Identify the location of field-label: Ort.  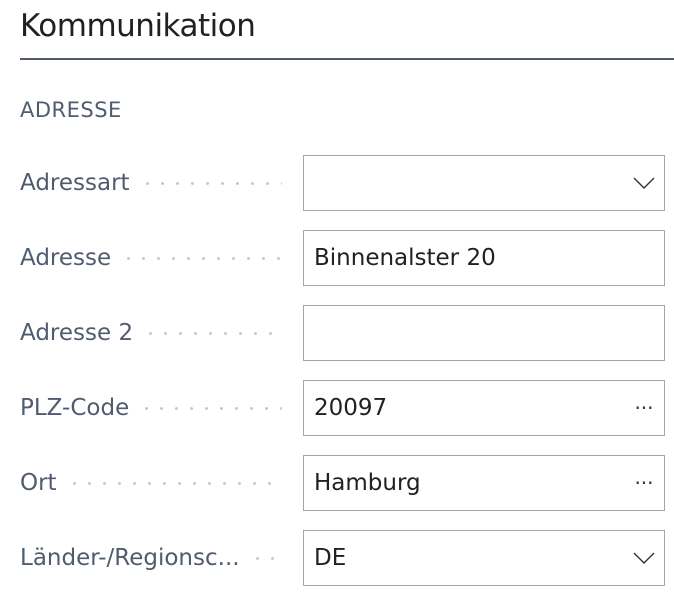
(38, 483).